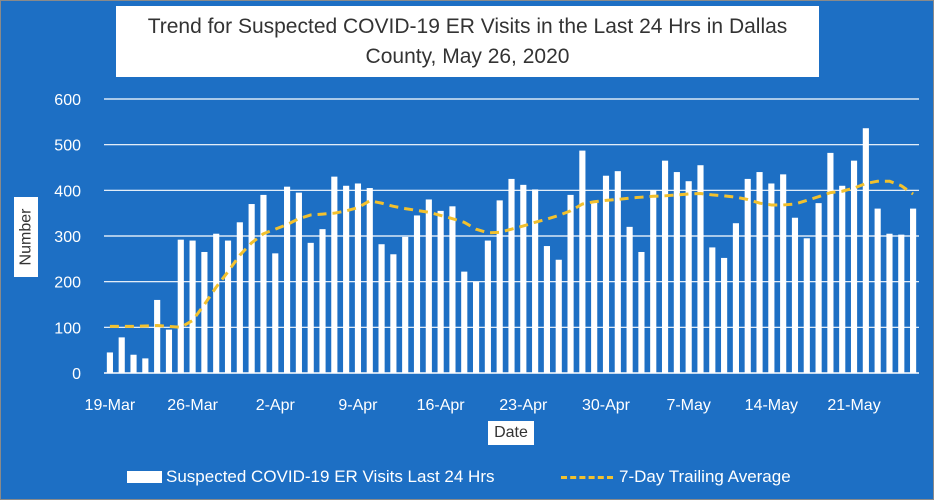 The width and height of the screenshot is (934, 500). What do you see at coordinates (67, 191) in the screenshot?
I see `y-tick-label: 400` at bounding box center [67, 191].